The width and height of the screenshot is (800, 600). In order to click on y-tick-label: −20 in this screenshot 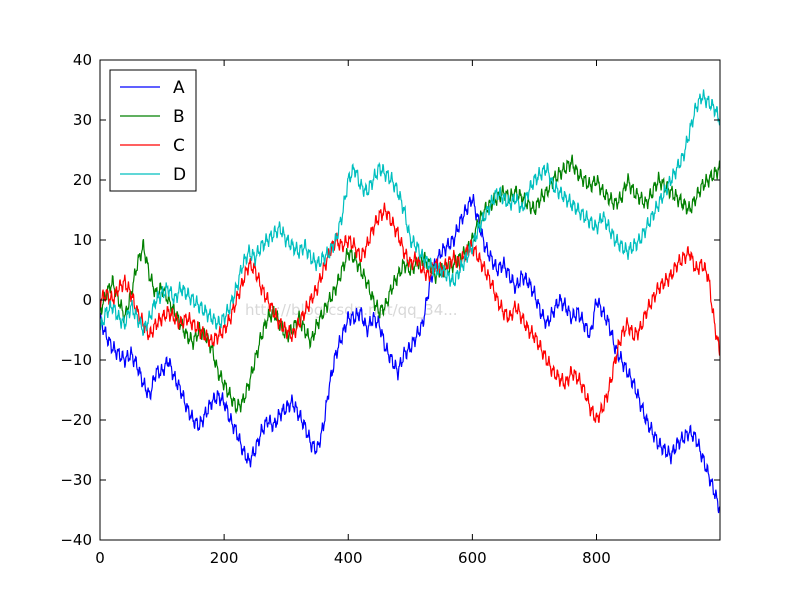, I will do `click(76, 420)`.